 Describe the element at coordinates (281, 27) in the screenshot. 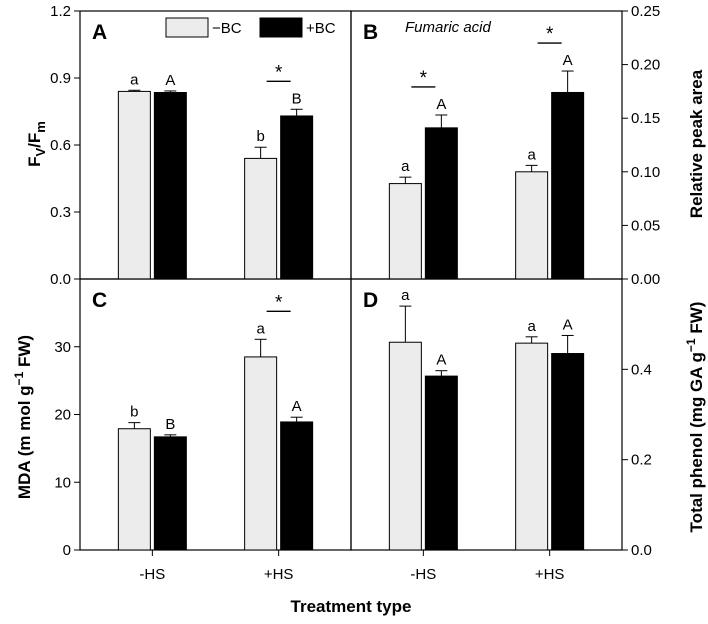

I see `legend-swatch-plus-bc` at that location.